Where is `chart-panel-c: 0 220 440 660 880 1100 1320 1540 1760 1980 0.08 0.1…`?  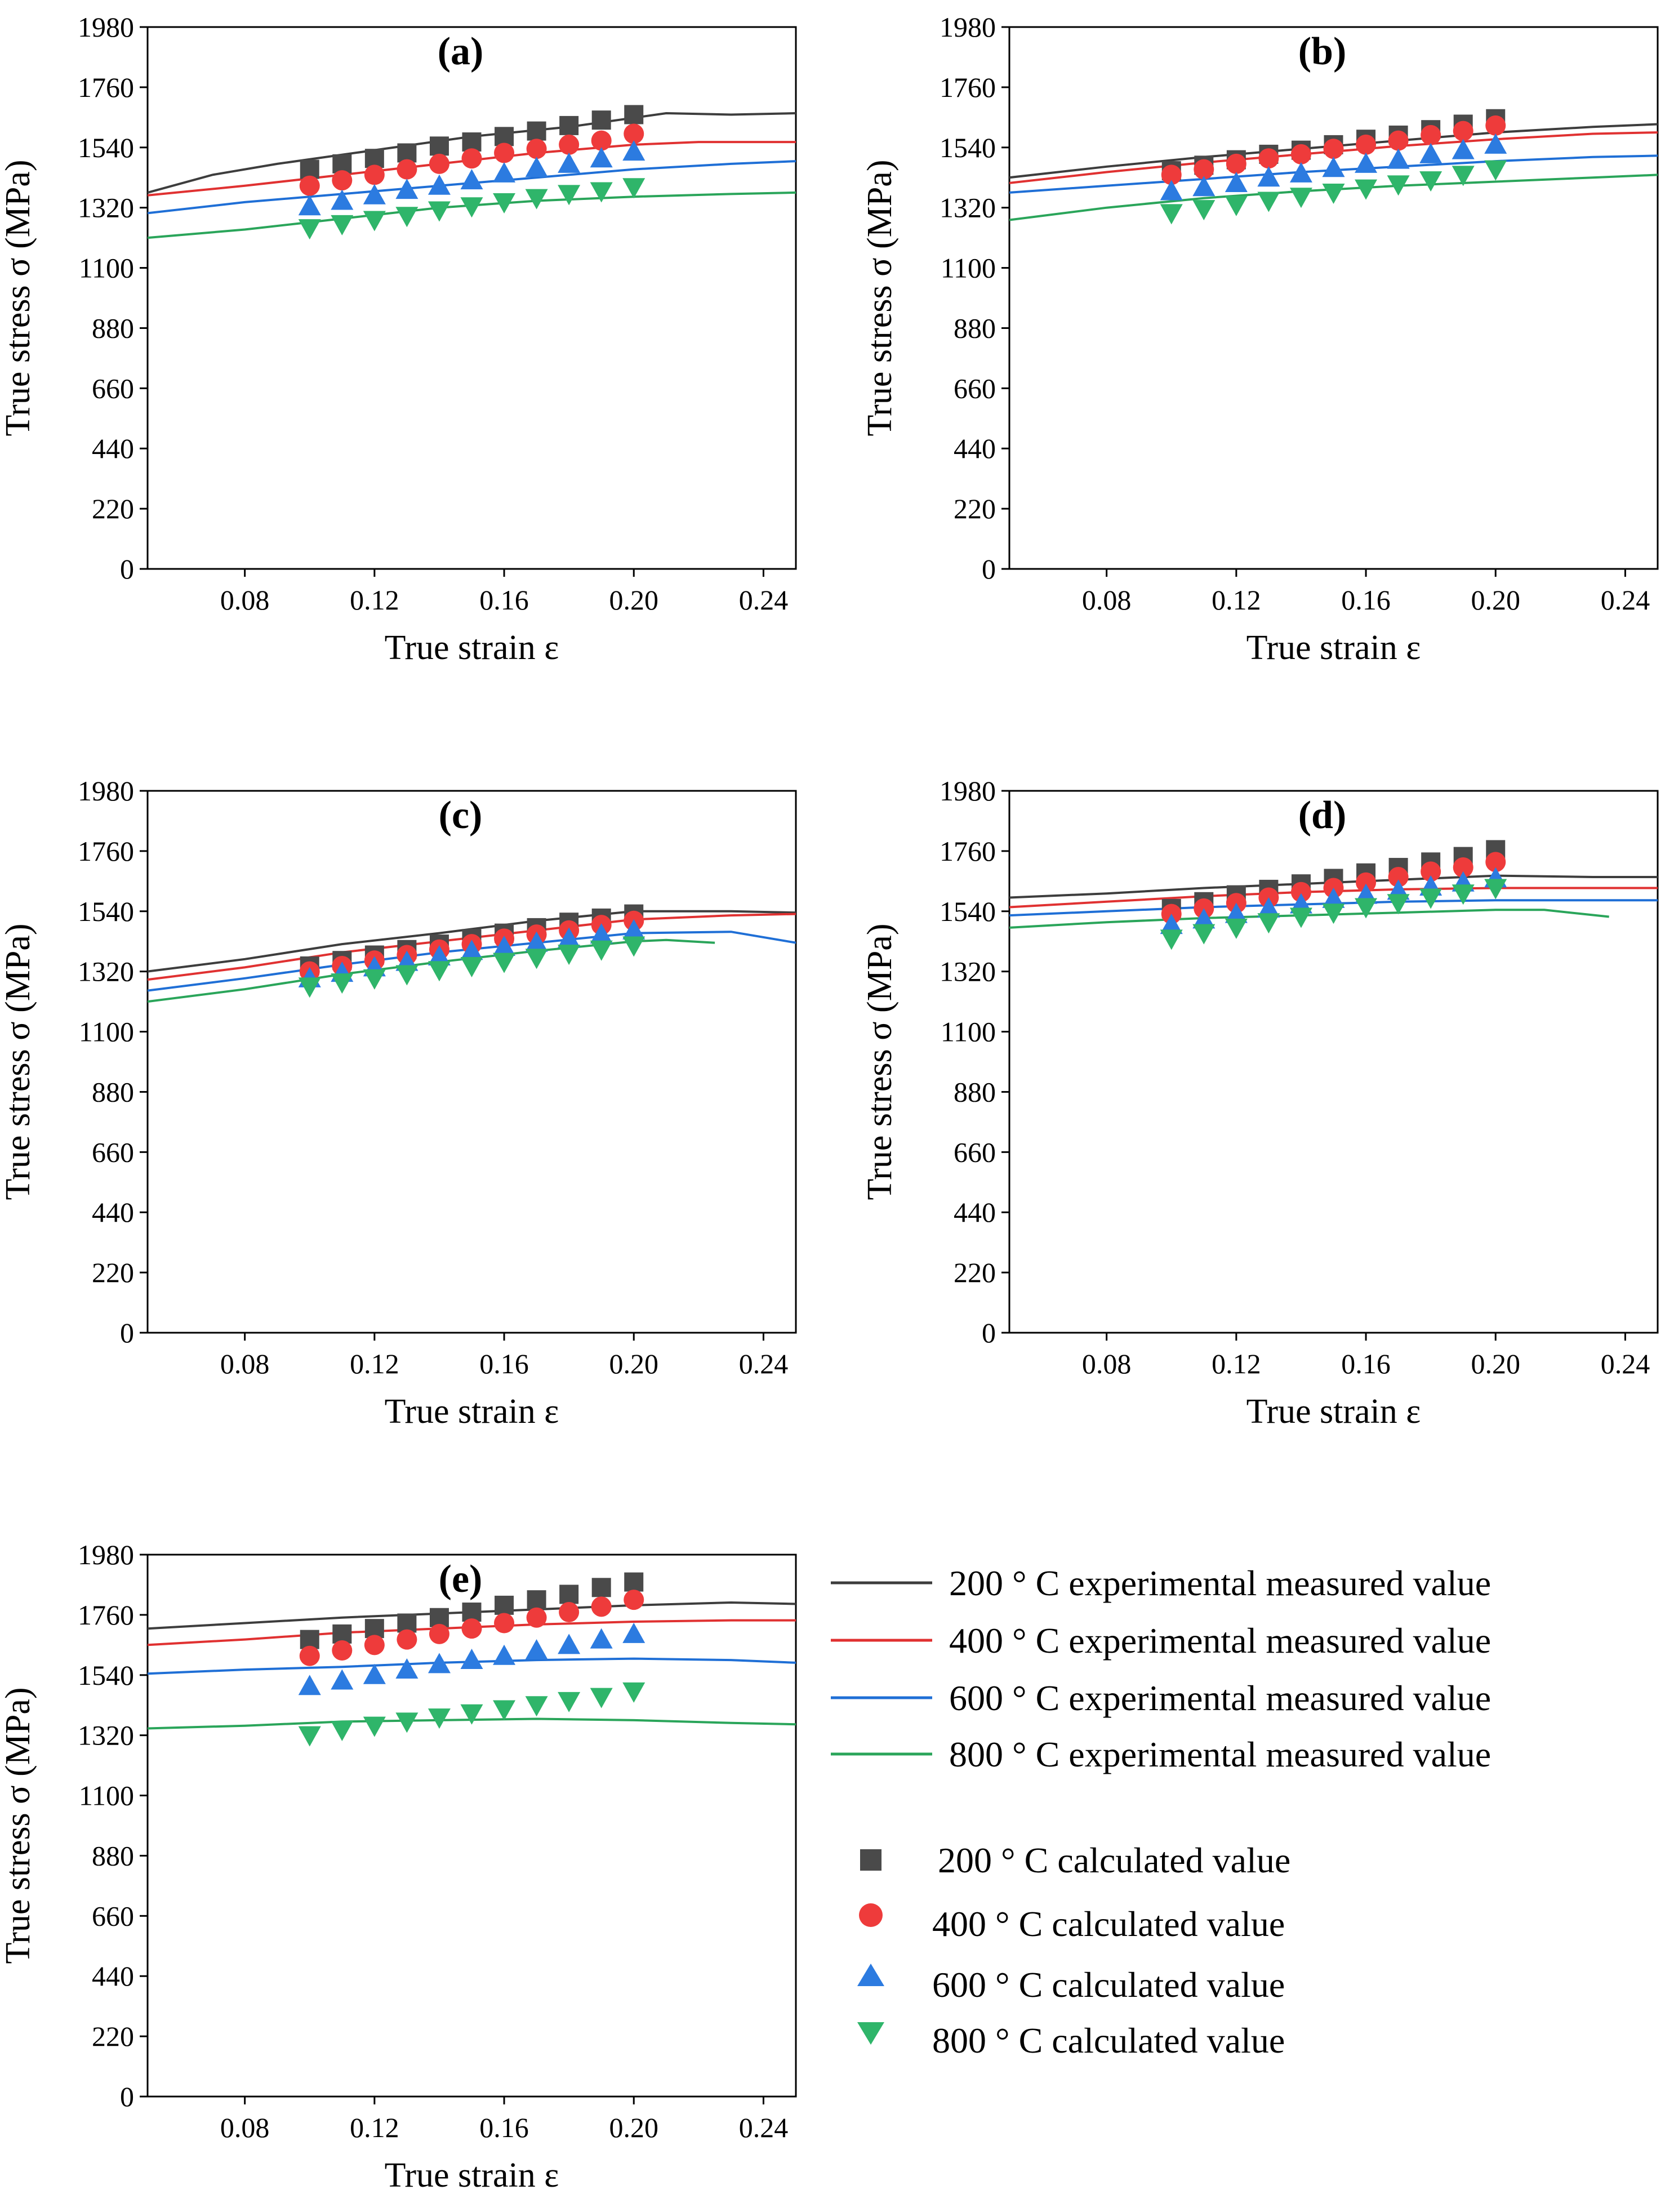 chart-panel-c: 0 220 440 660 880 1100 1320 1540 1760 1980 0.08 0.1… is located at coordinates (398, 1103).